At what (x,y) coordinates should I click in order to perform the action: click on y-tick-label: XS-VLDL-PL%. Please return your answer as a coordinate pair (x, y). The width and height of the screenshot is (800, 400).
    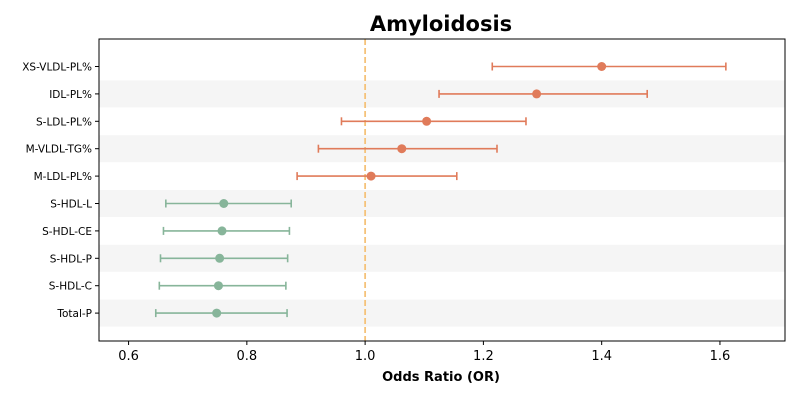
    Looking at the image, I should click on (57, 68).